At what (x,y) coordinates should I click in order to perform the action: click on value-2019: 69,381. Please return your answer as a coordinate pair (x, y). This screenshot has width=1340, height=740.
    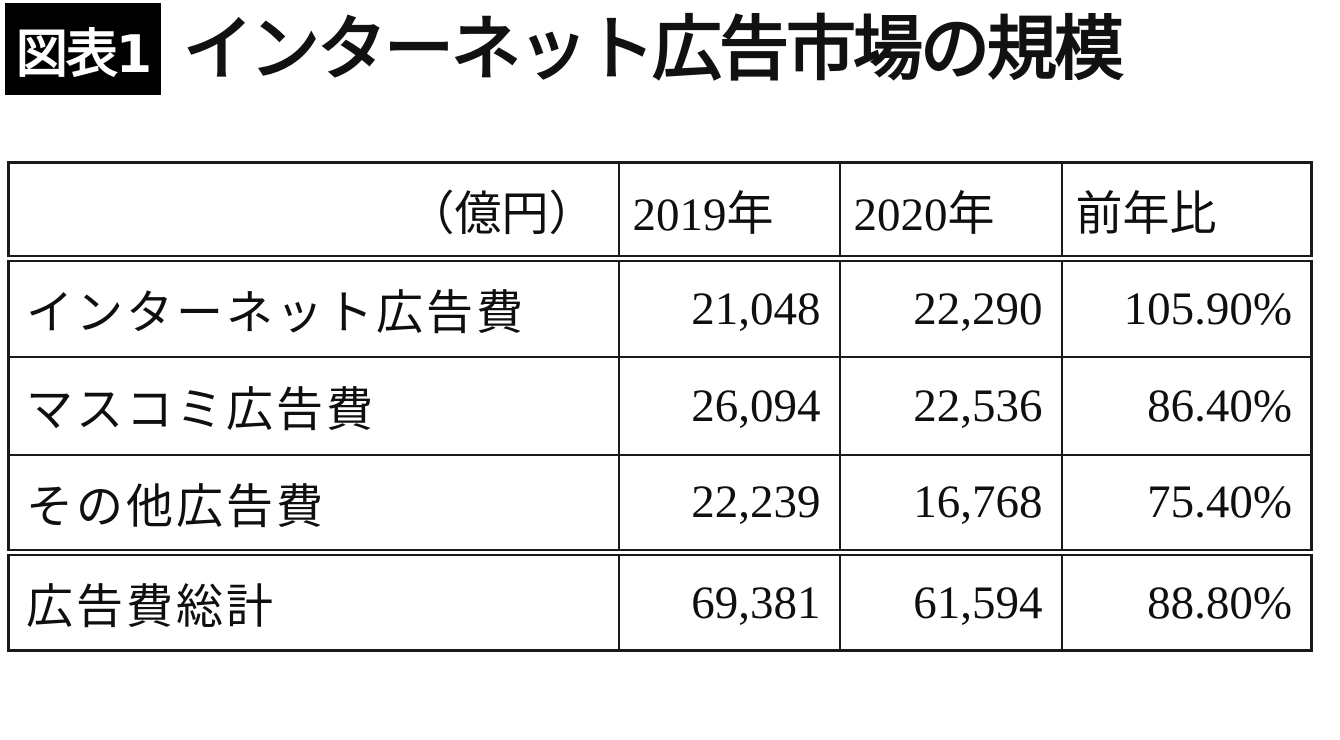
    Looking at the image, I should click on (729, 600).